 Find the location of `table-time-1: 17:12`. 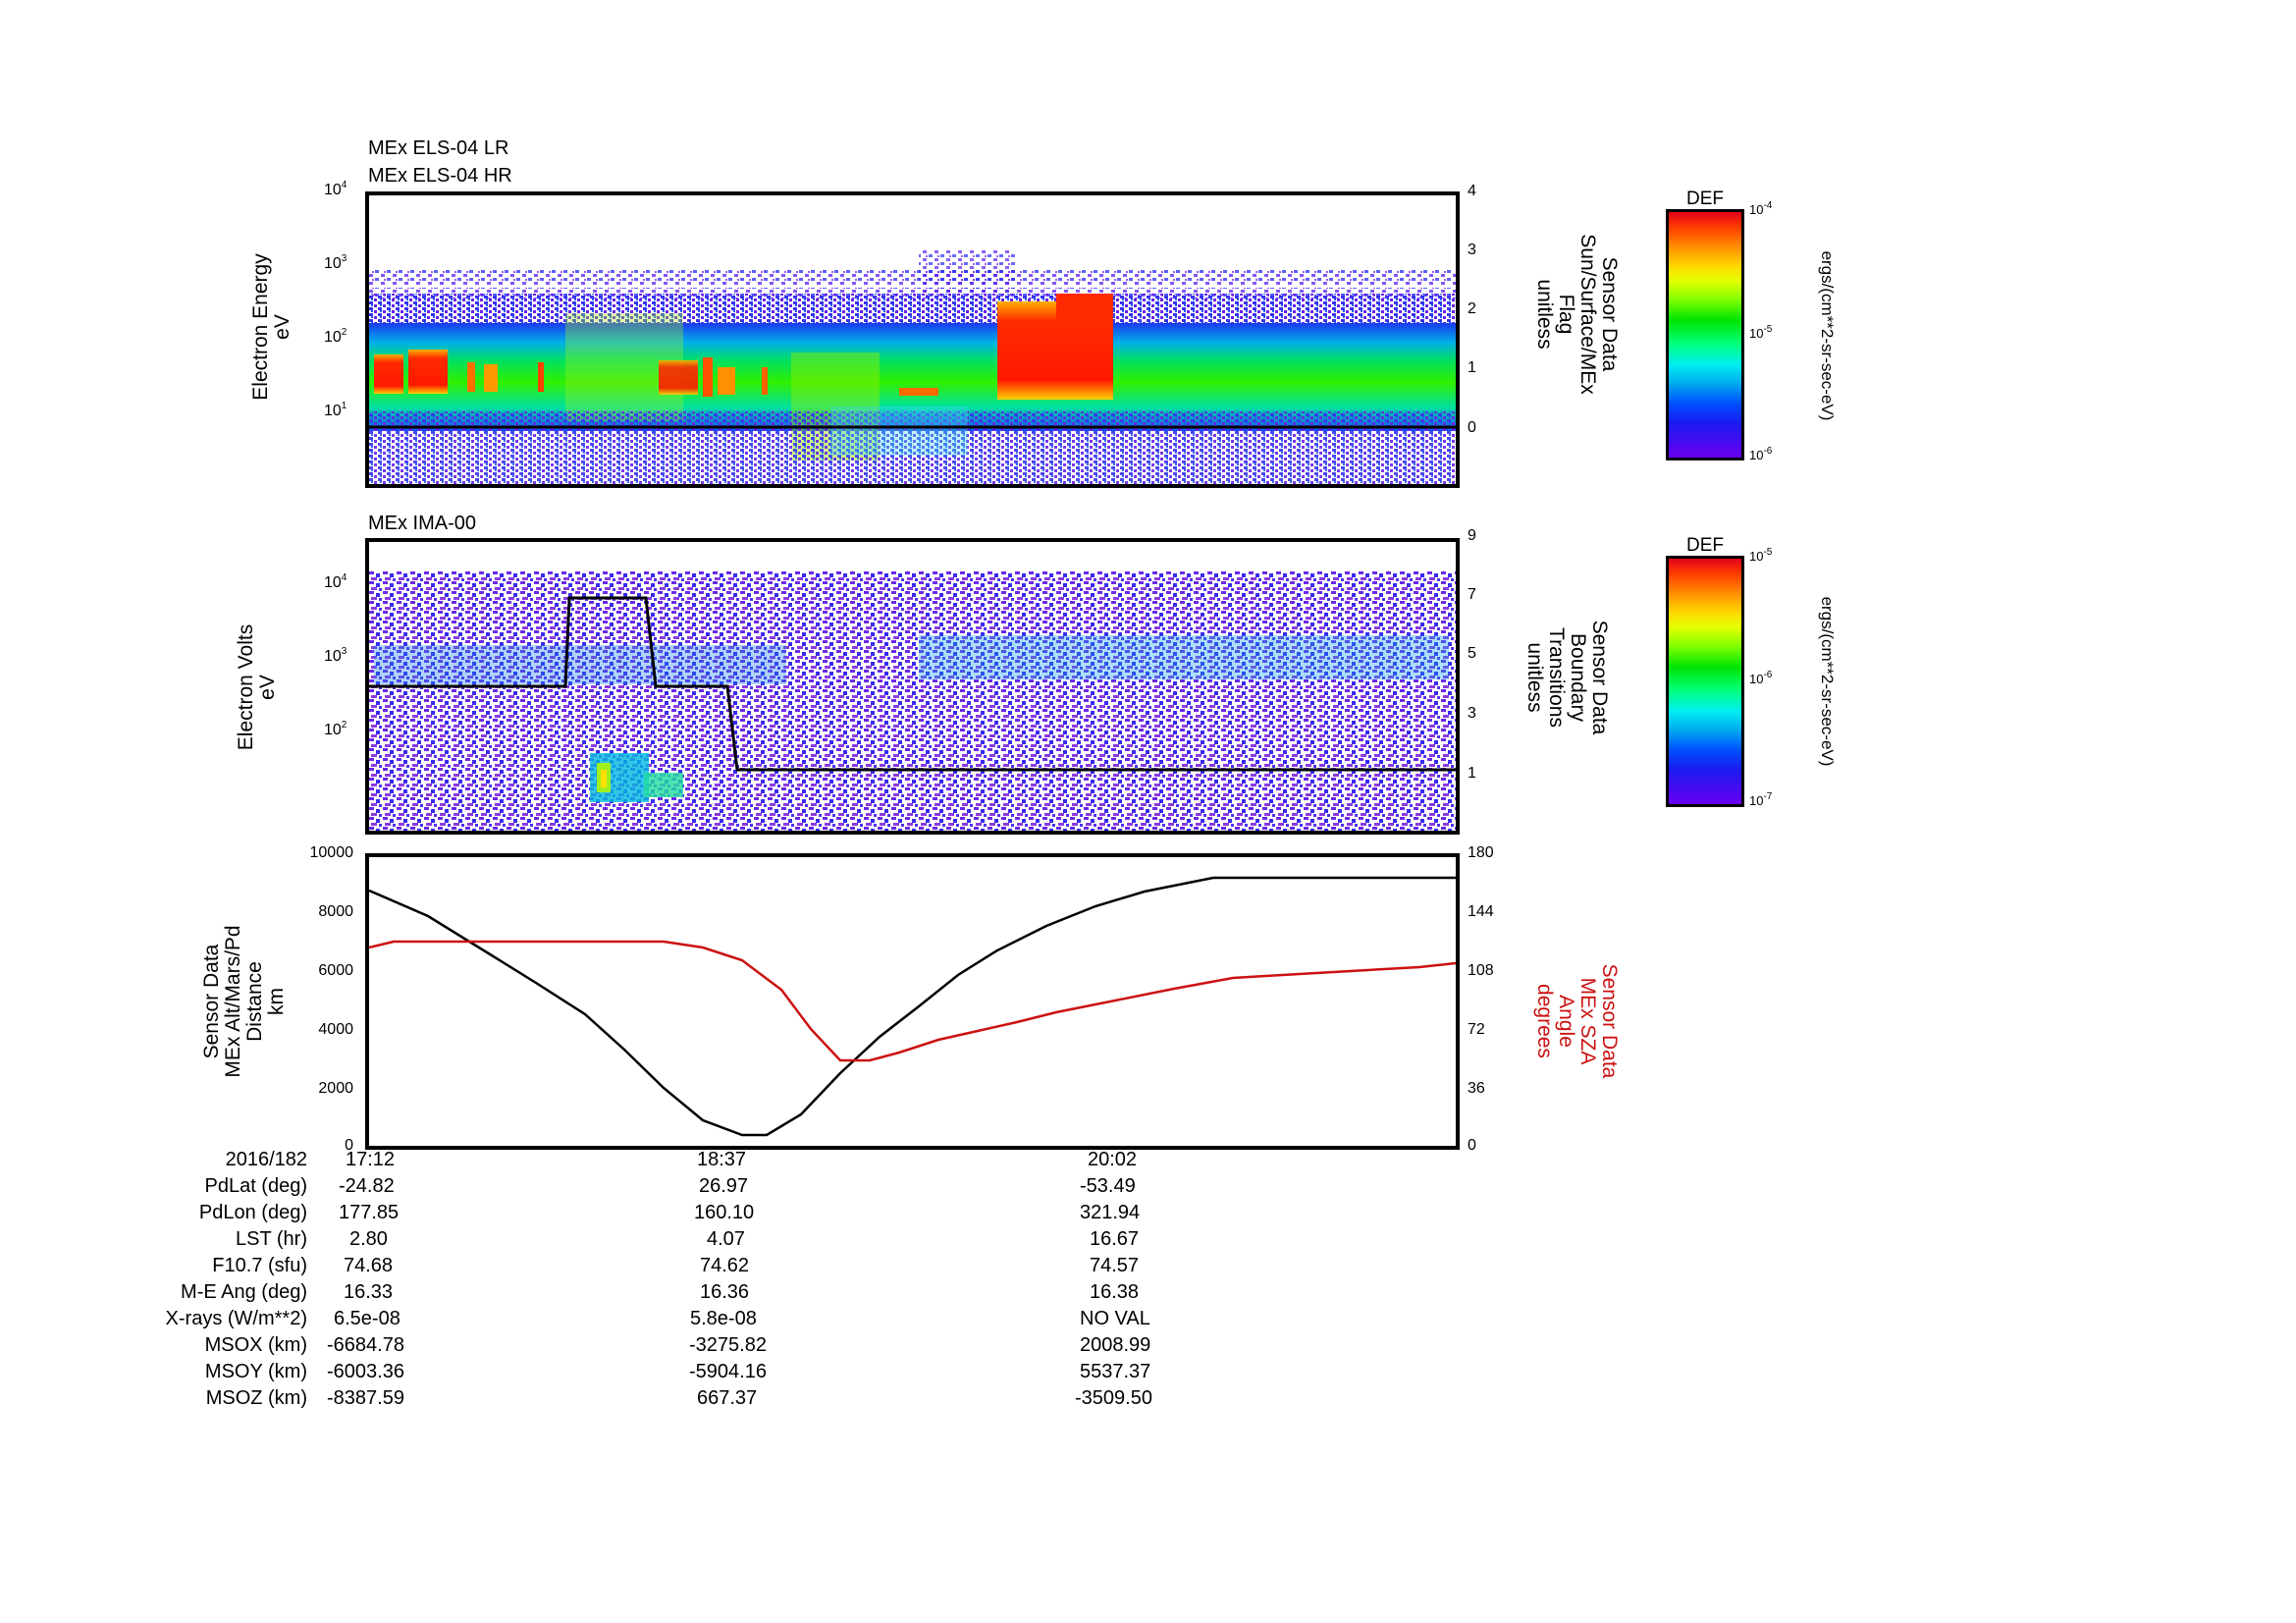

table-time-1: 17:12 is located at coordinates (371, 1159).